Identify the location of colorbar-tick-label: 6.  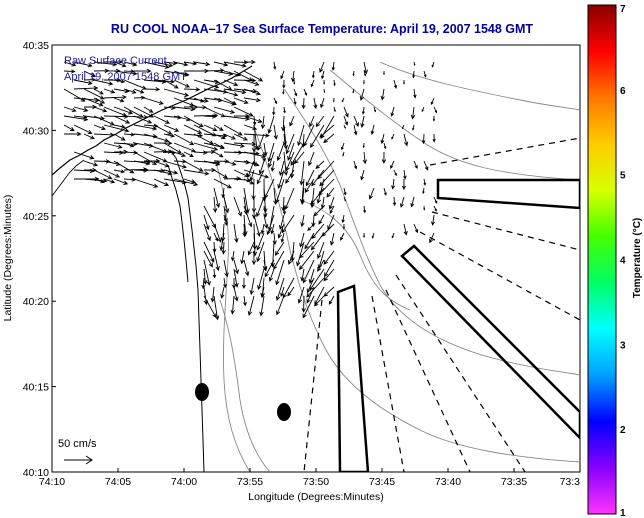
(623, 91).